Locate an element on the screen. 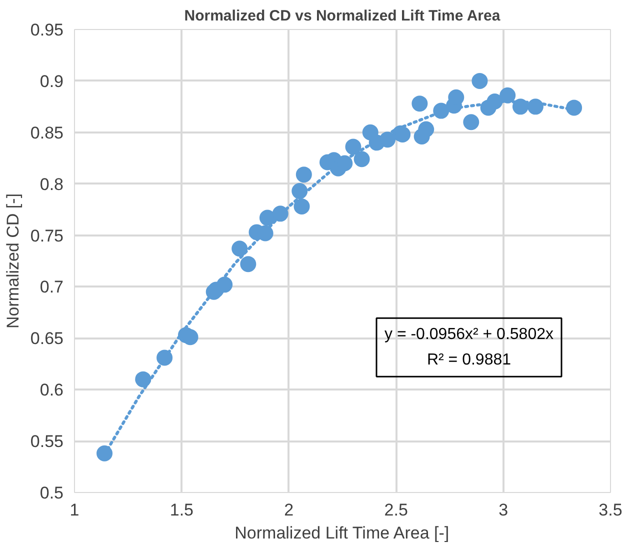 The height and width of the screenshot is (548, 636). x-tick-label: 2 is located at coordinates (289, 510).